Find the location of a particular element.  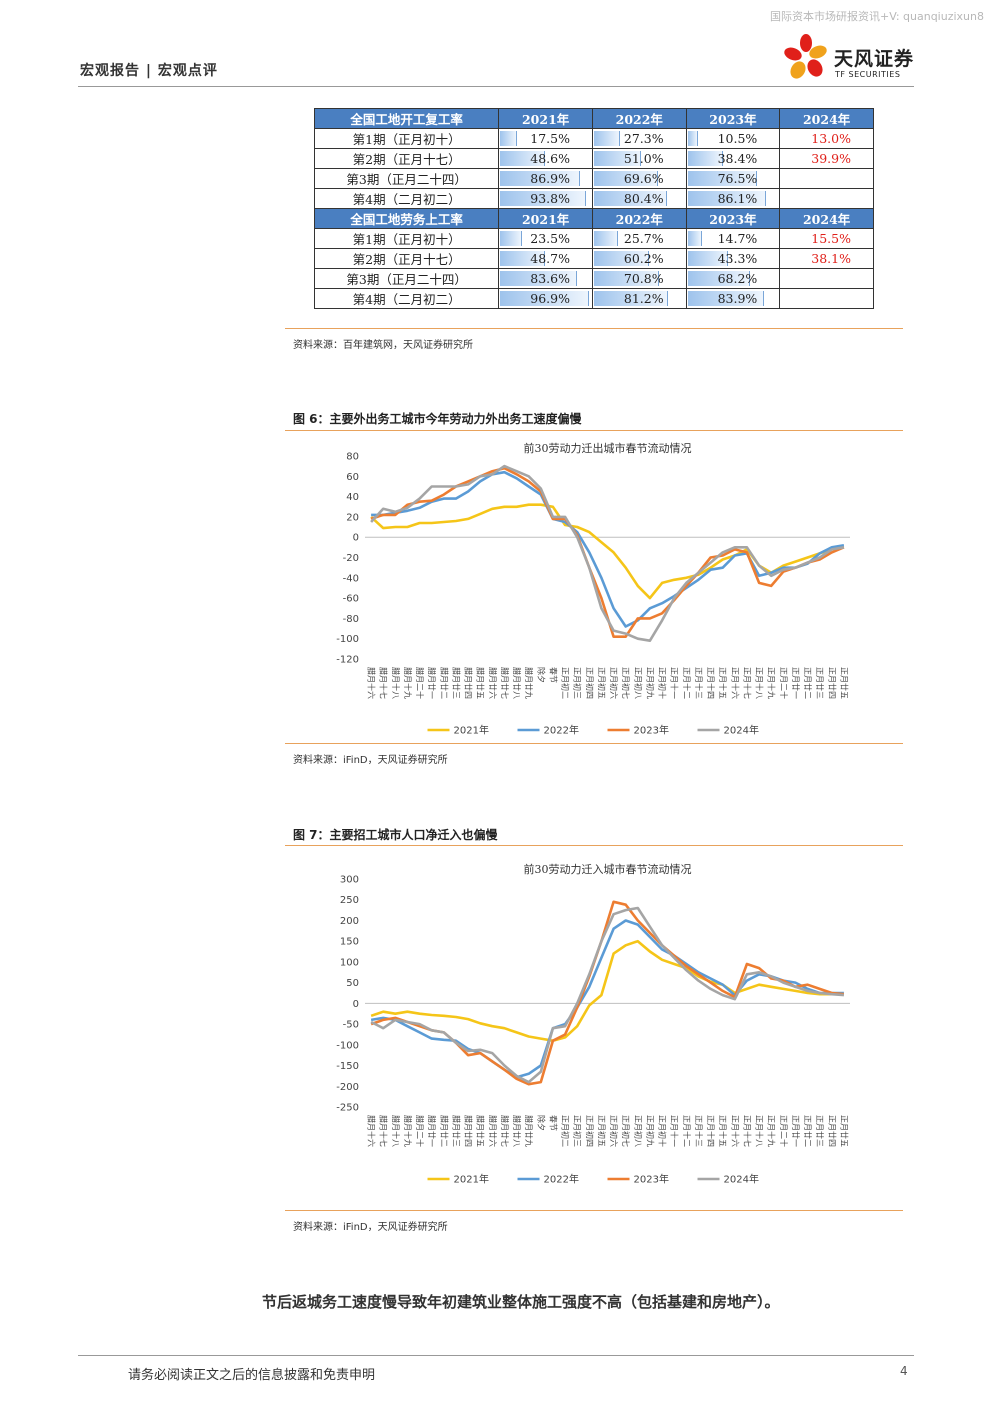

x-tick-label: 除夕 is located at coordinates (541, 675).